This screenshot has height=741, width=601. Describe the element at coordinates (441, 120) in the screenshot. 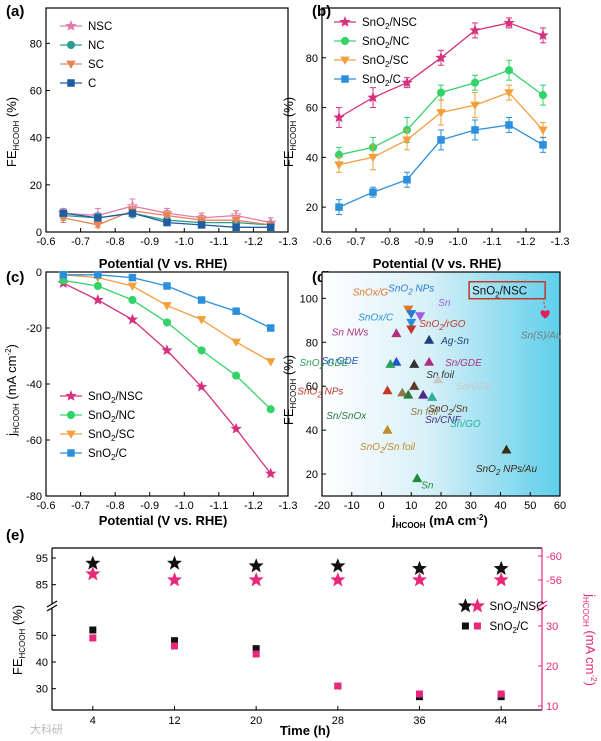

I see `plot-b-axes-frame` at that location.